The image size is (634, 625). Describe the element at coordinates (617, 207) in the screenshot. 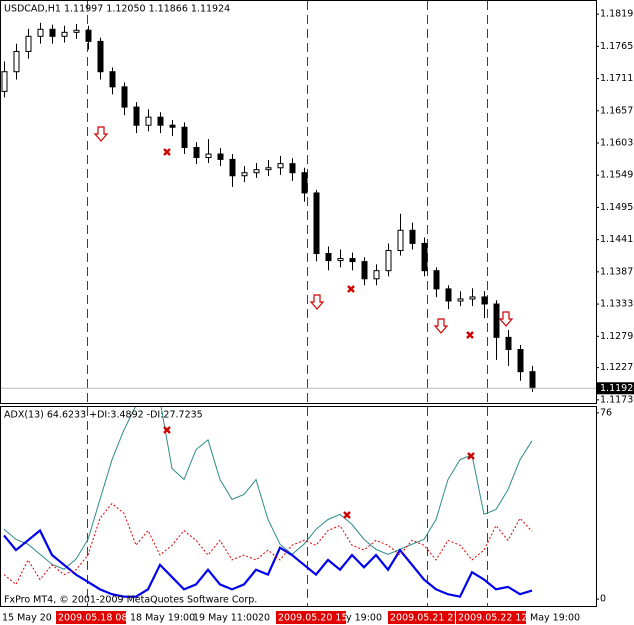

I see `y-tick-label: 1.14955` at that location.